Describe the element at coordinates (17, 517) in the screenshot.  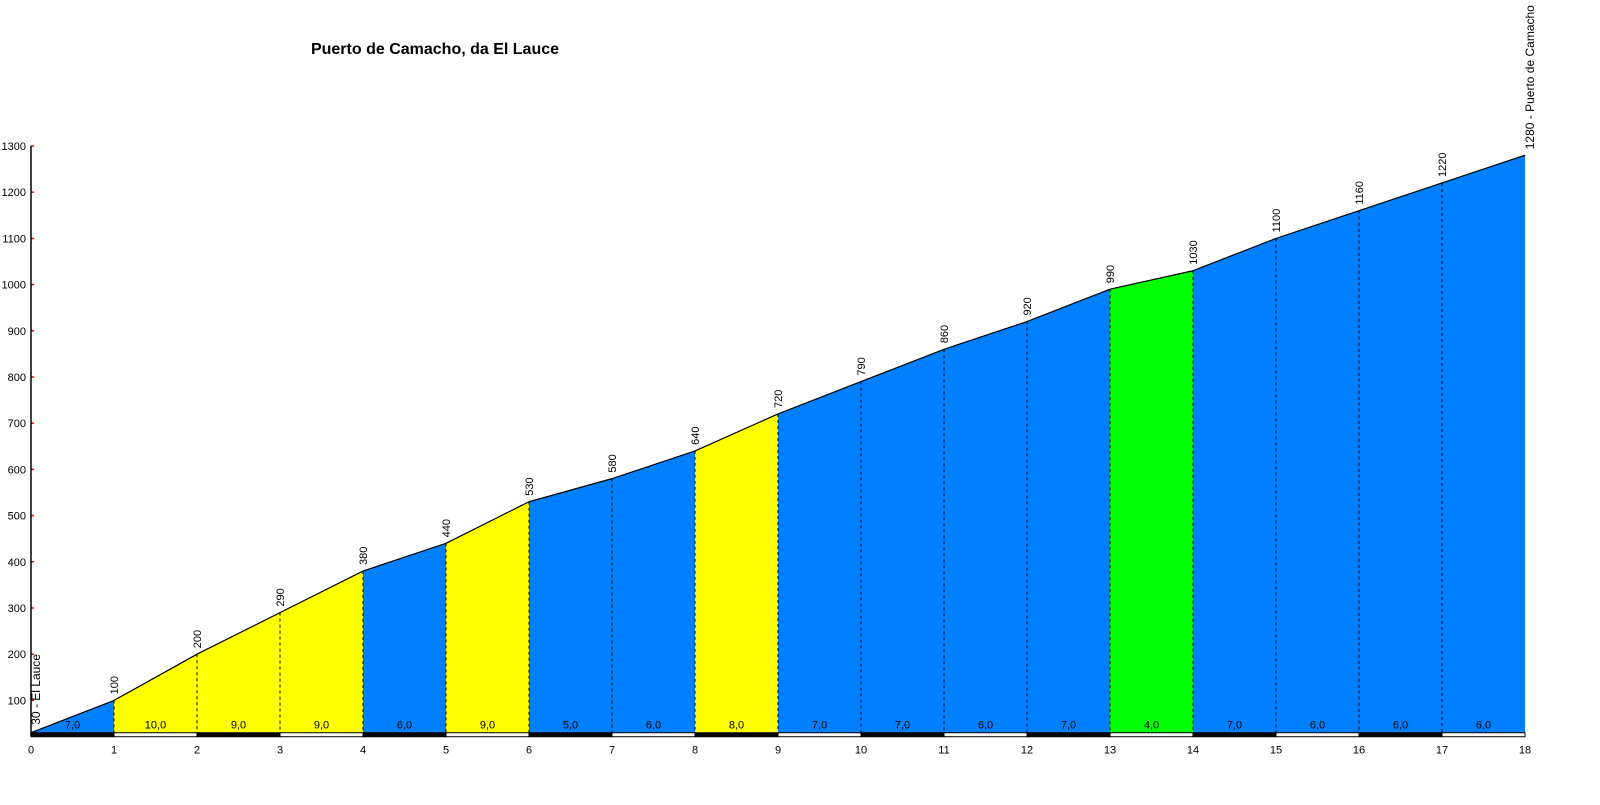
I see `y-tick-label: 500` at that location.